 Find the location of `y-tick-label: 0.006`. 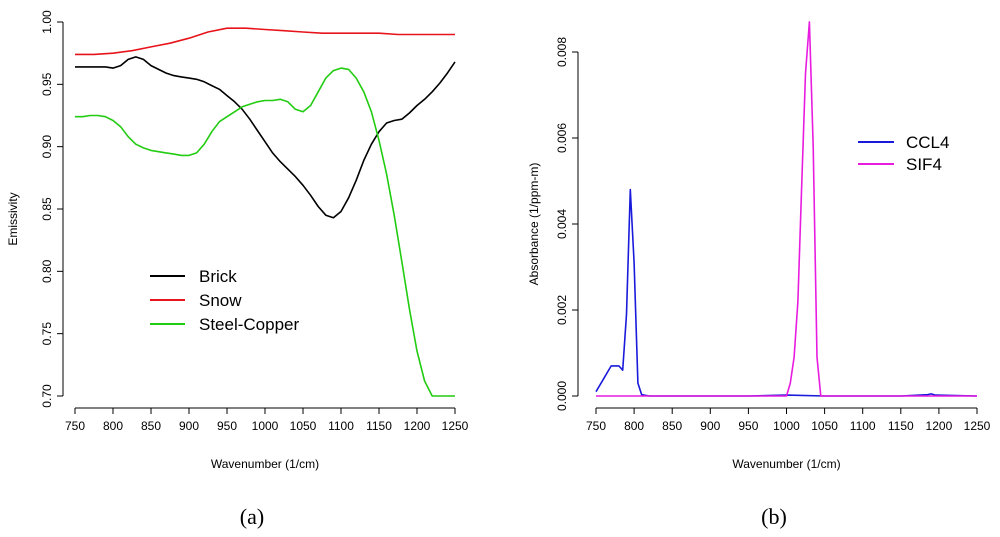

y-tick-label: 0.006 is located at coordinates (562, 138).